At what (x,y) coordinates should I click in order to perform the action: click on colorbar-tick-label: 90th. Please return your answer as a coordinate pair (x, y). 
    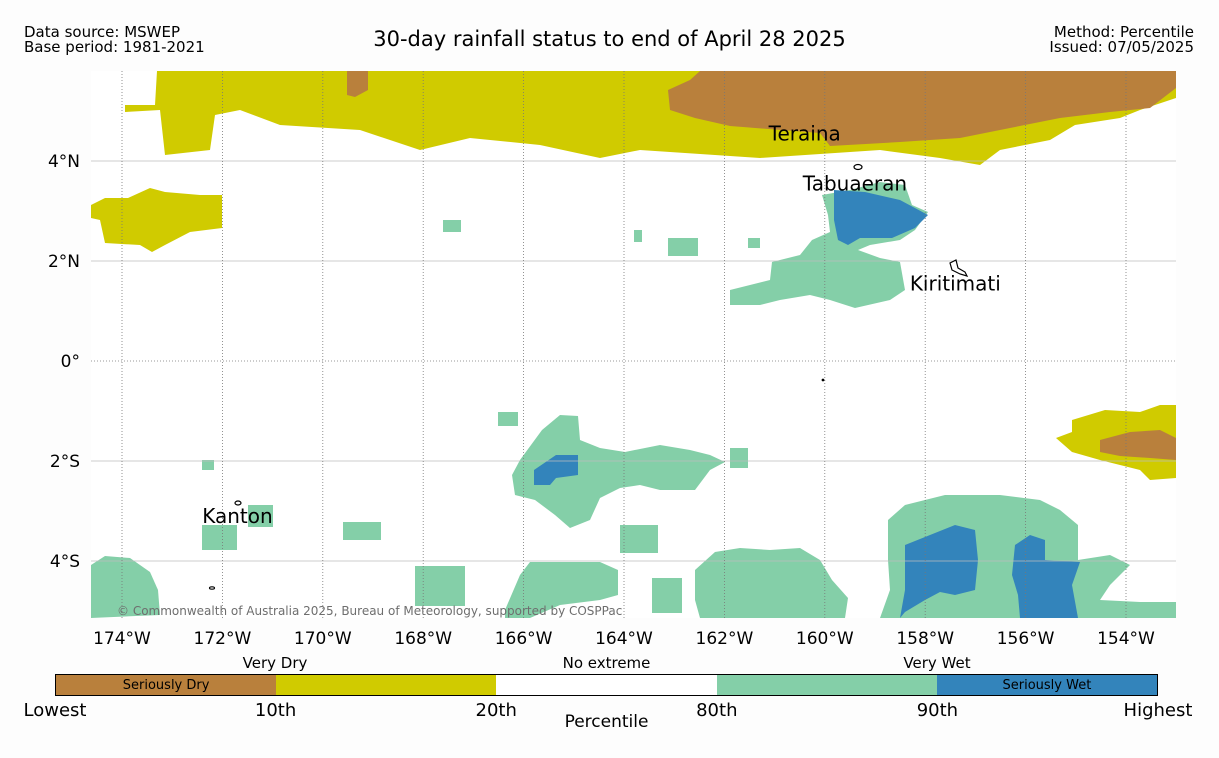
    Looking at the image, I should click on (937, 710).